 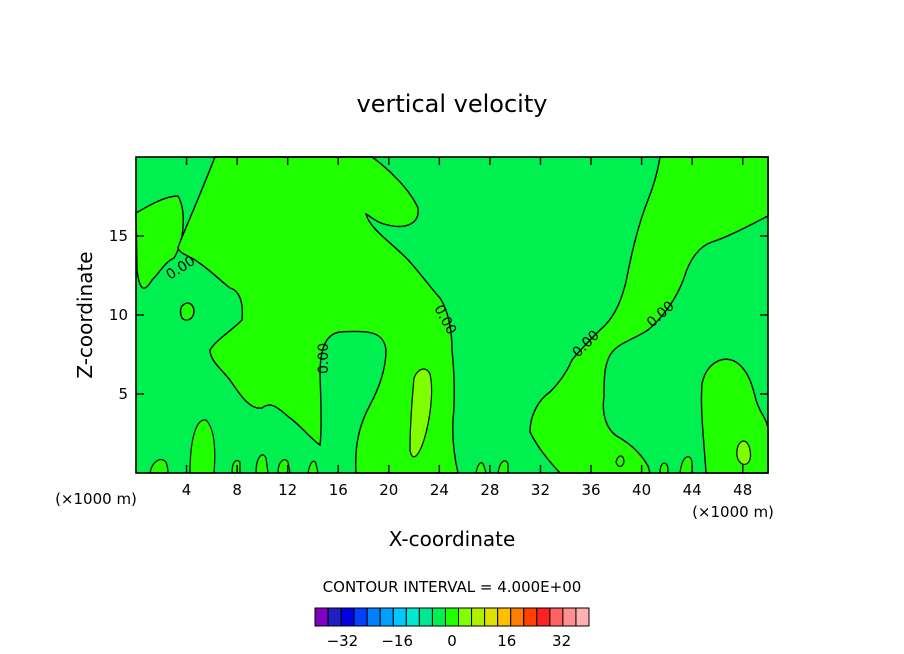 I want to click on x-tick-label: 24, so click(x=439, y=490).